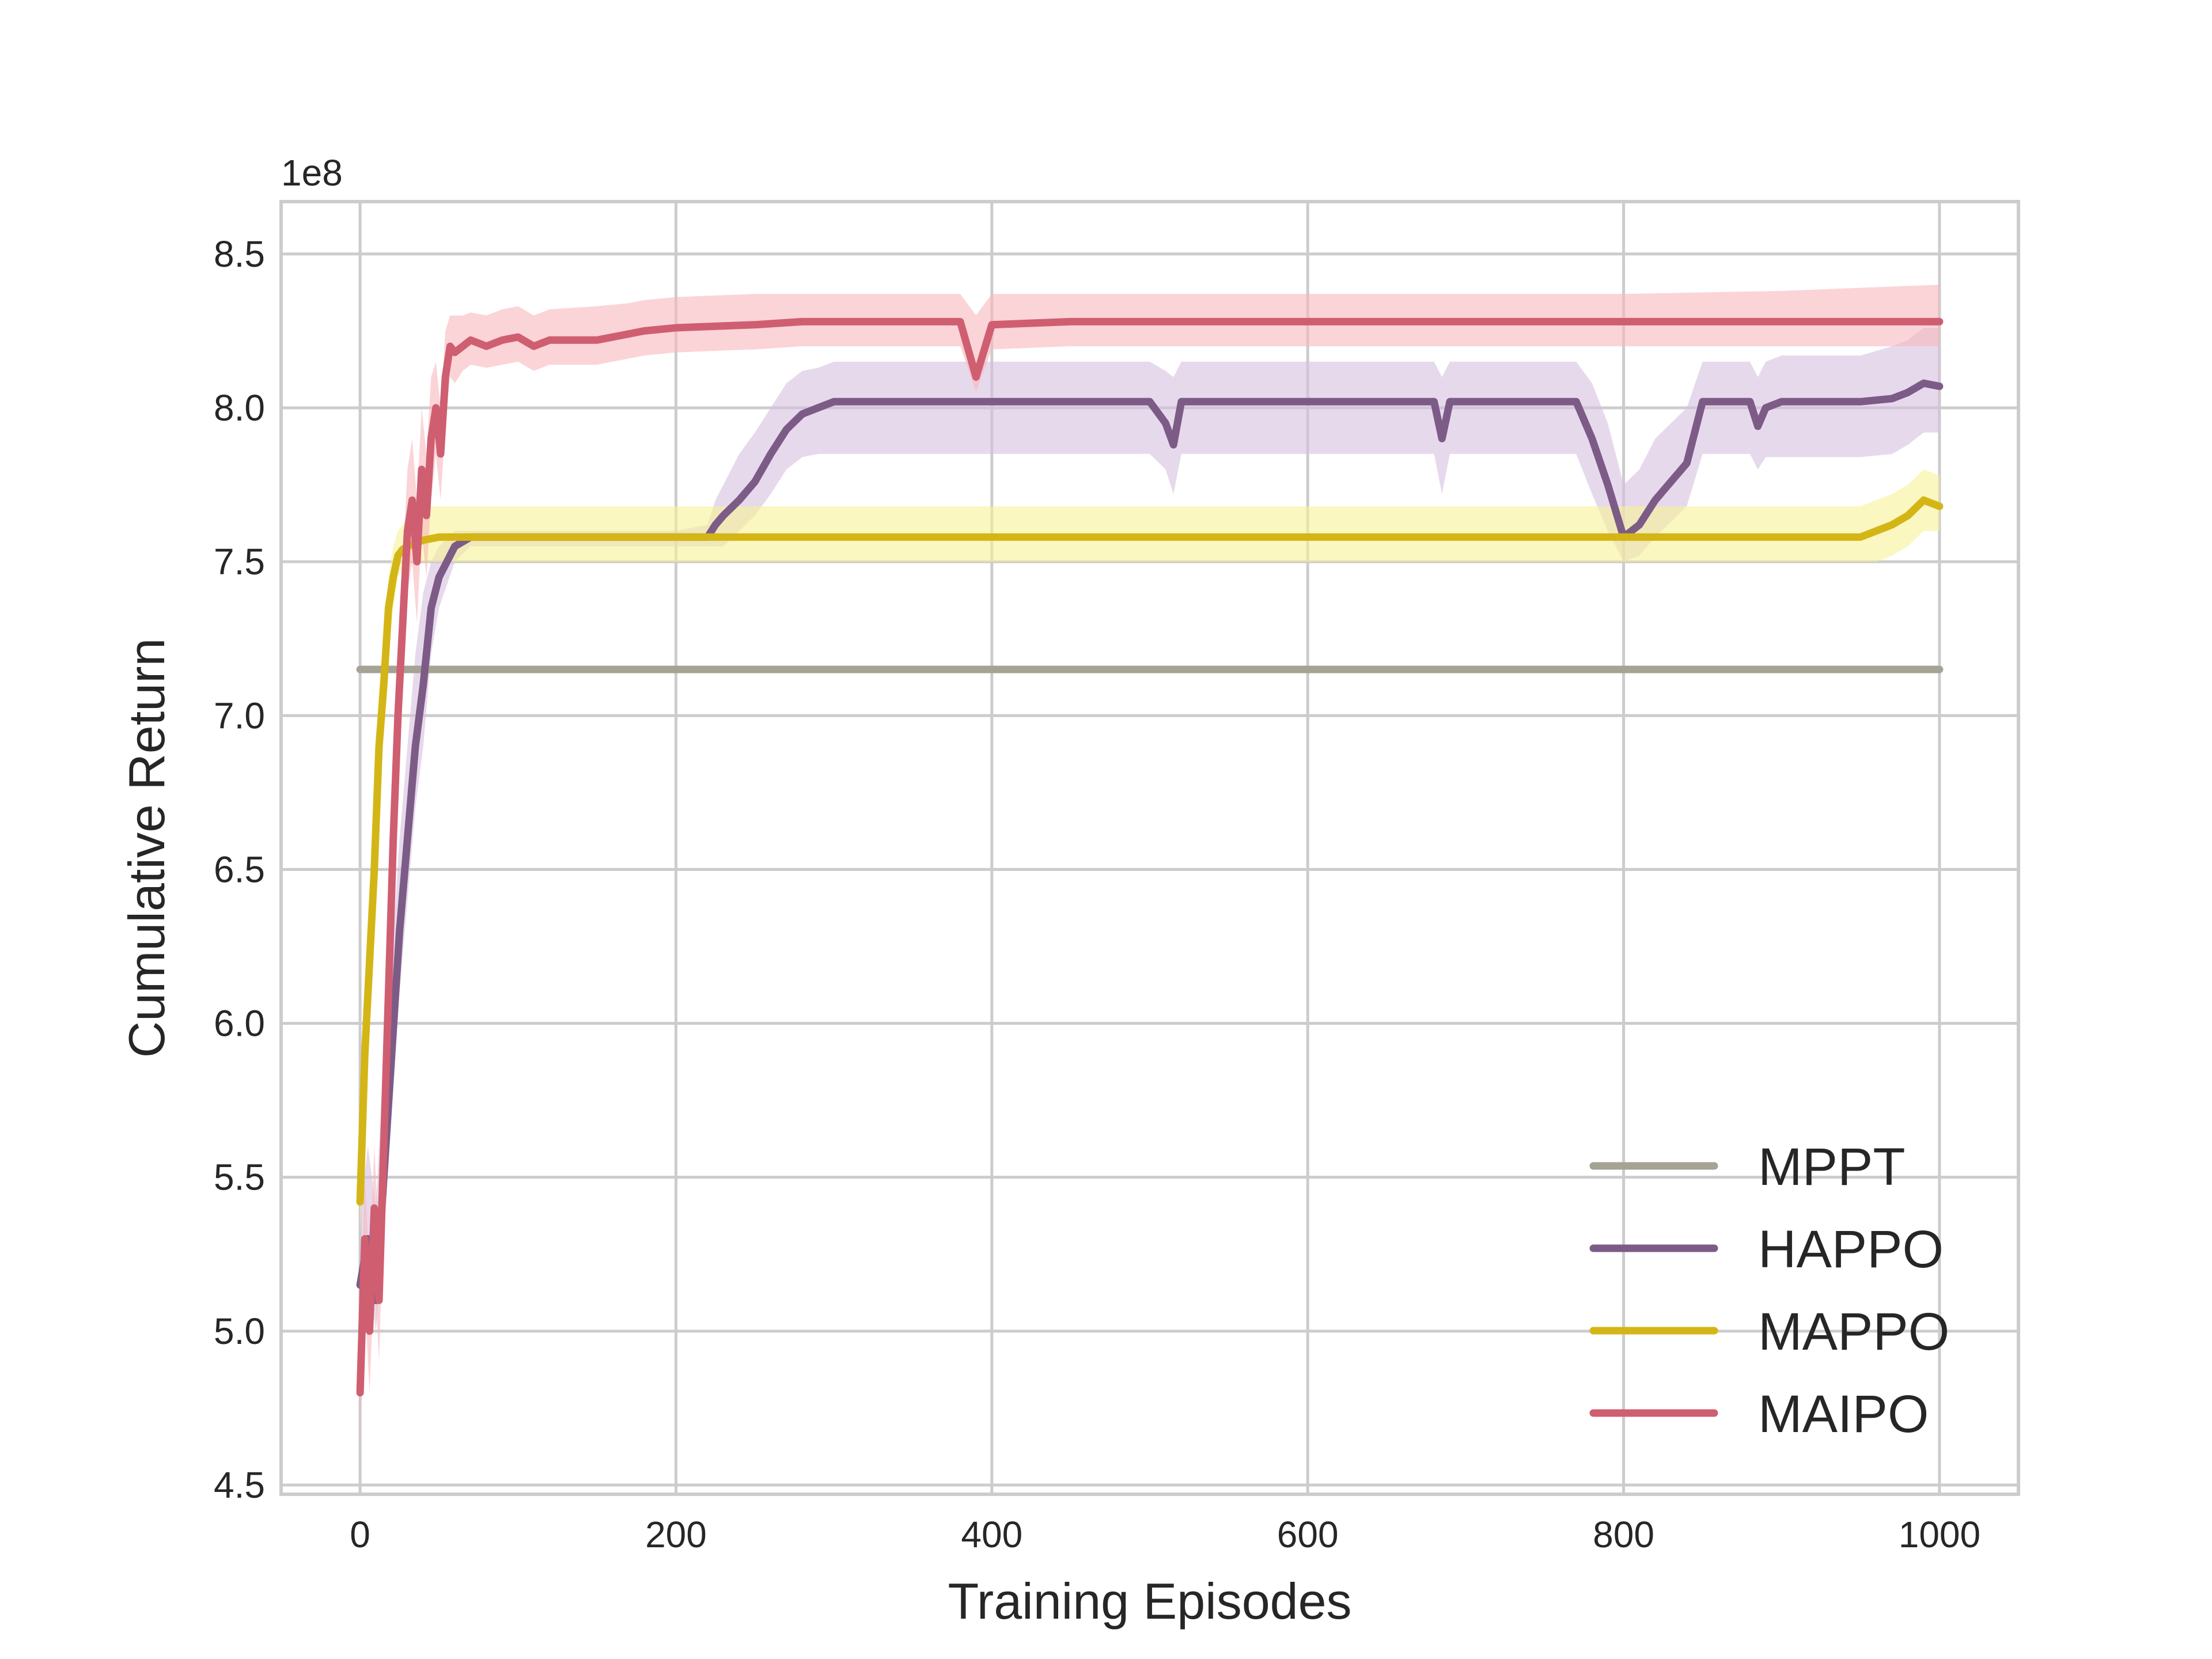  What do you see at coordinates (239, 561) in the screenshot?
I see `y-tick-label: 7.5` at bounding box center [239, 561].